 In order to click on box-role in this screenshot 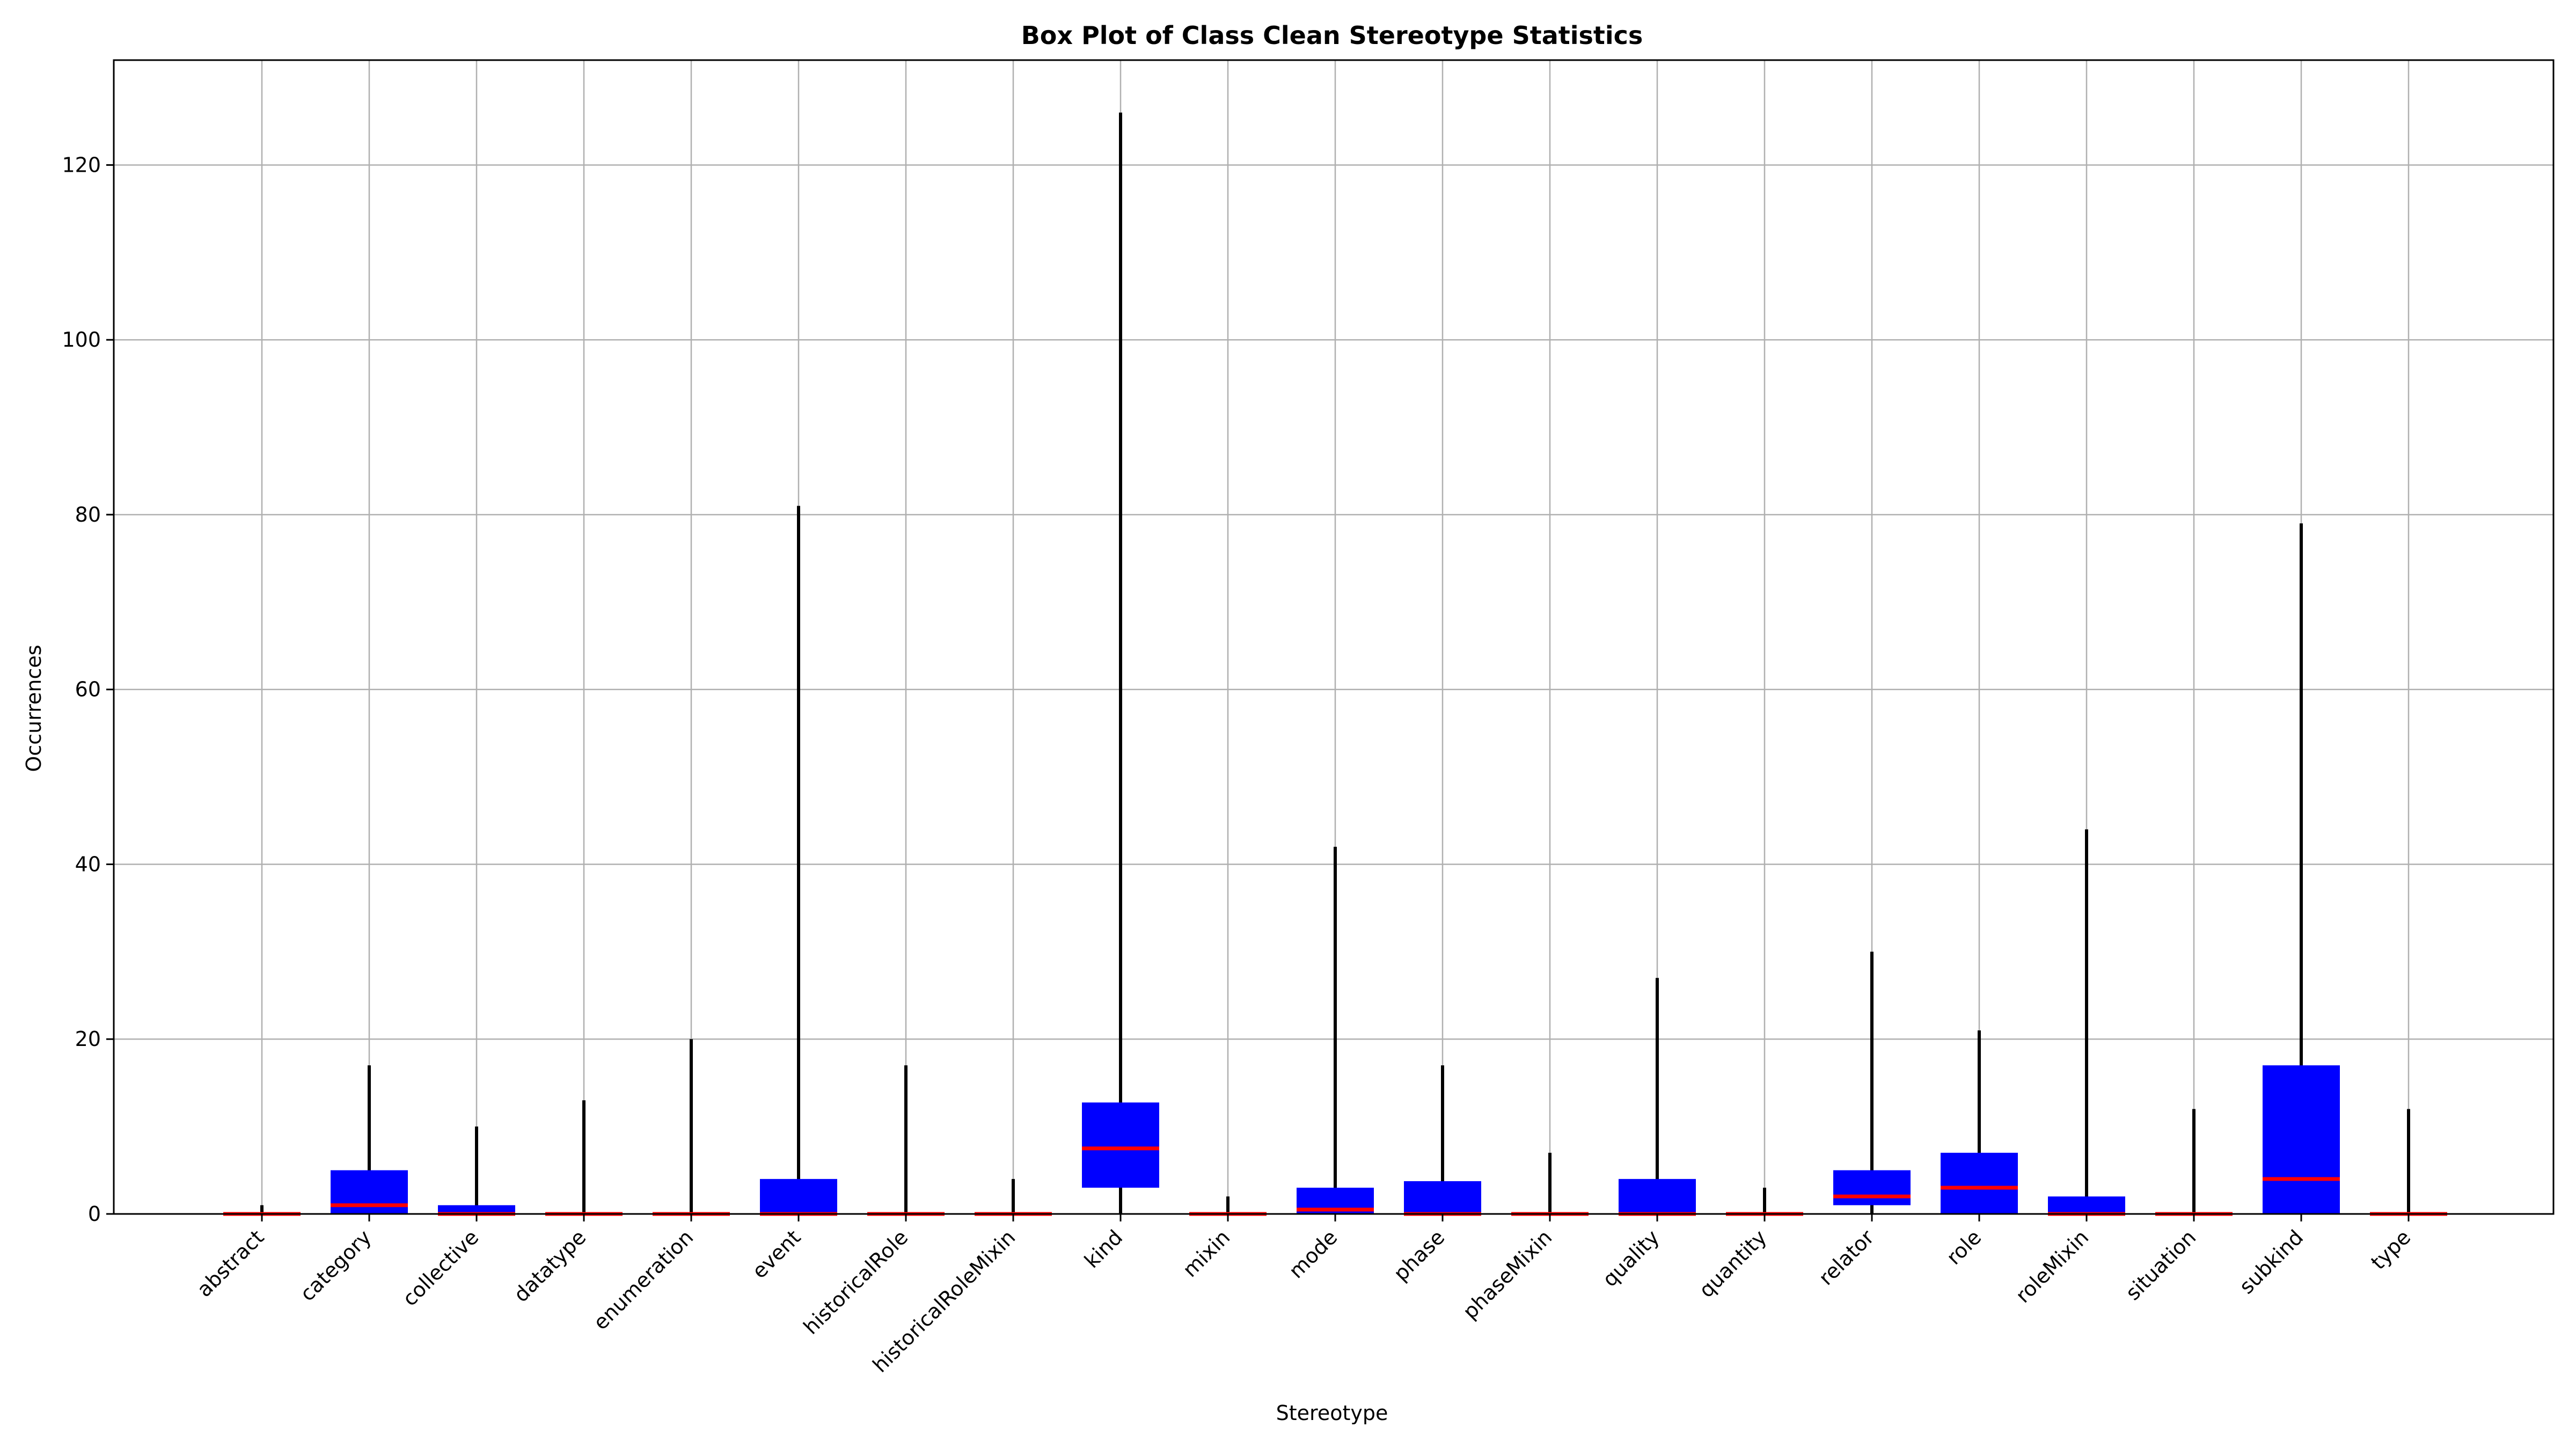, I will do `click(1979, 1183)`.